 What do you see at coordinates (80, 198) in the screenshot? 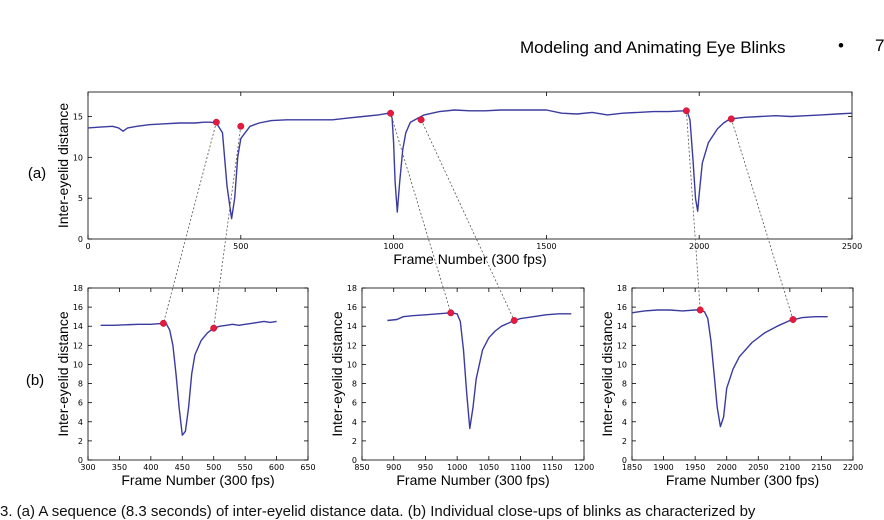
I see `y-tick-label: 5` at bounding box center [80, 198].